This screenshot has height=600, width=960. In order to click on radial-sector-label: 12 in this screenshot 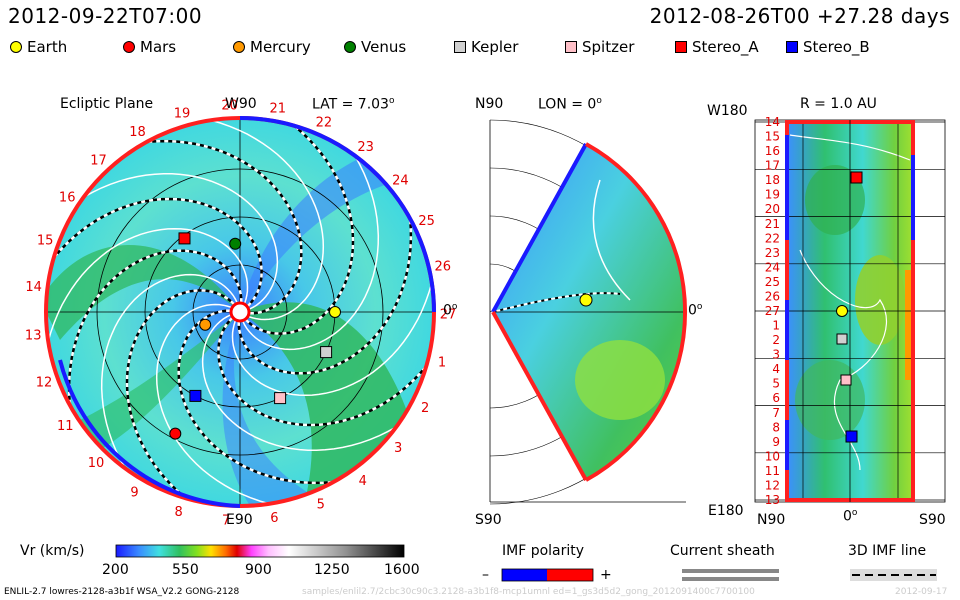, I will do `click(772, 486)`.